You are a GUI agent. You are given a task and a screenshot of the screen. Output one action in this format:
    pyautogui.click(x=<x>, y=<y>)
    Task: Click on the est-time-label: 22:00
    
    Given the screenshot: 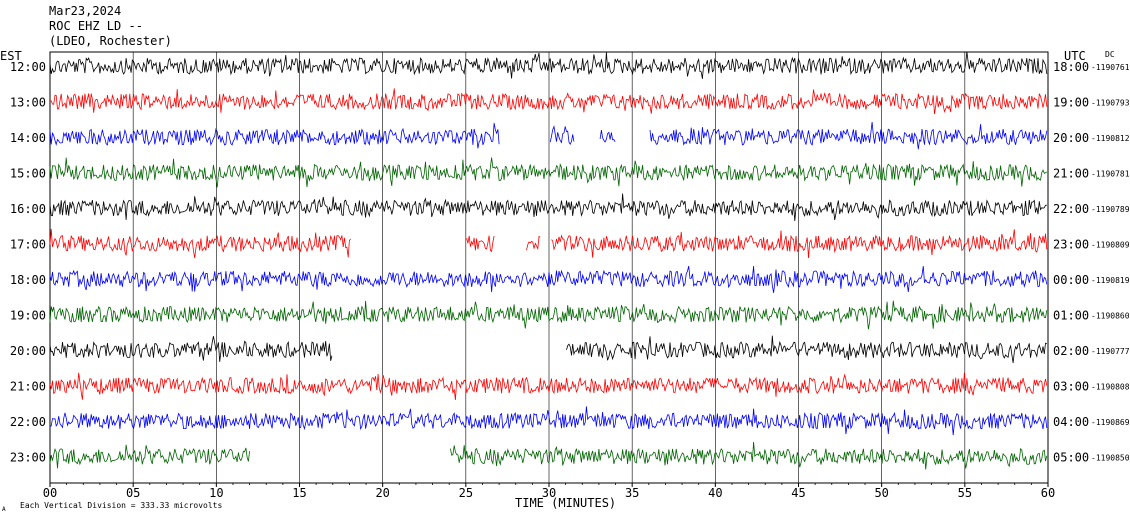 What is the action you would take?
    pyautogui.click(x=28, y=422)
    